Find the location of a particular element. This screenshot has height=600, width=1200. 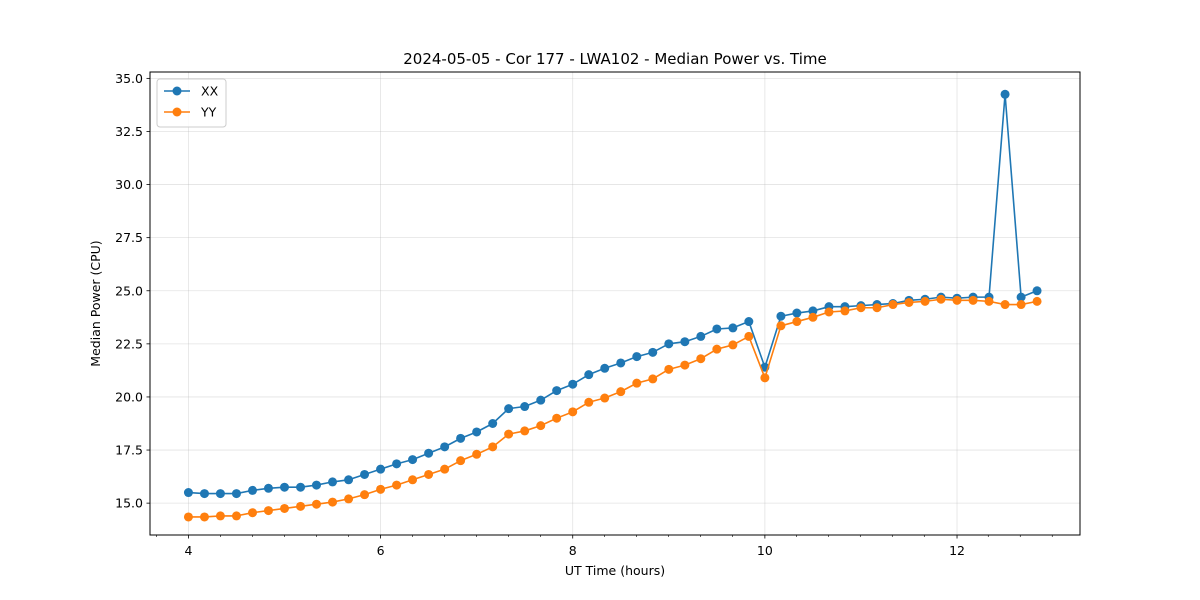

y-tick-label: 15.0 is located at coordinates (129, 503).